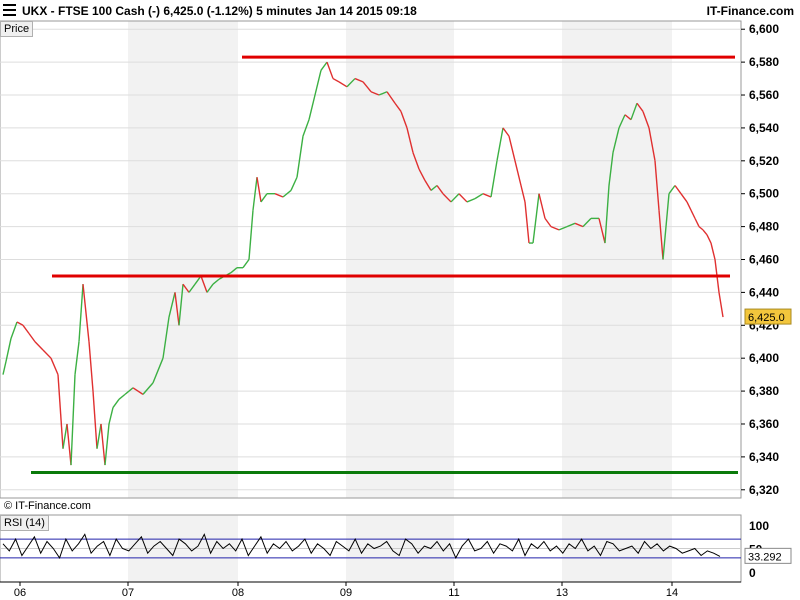  Describe the element at coordinates (764, 391) in the screenshot. I see `y-tick-label: 6,380` at that location.